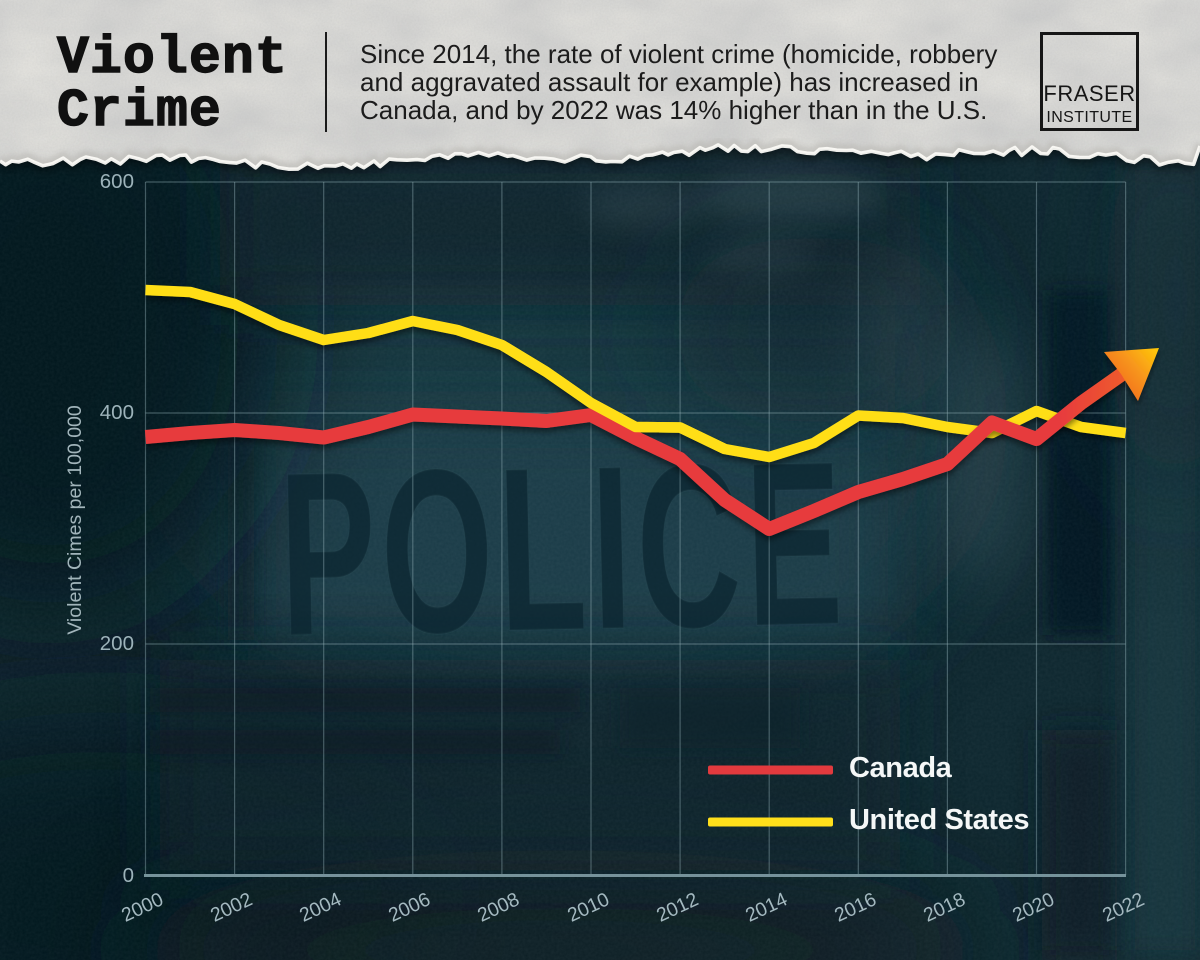 The image size is (1200, 960). What do you see at coordinates (1123, 907) in the screenshot?
I see `svg-text: 2022` at bounding box center [1123, 907].